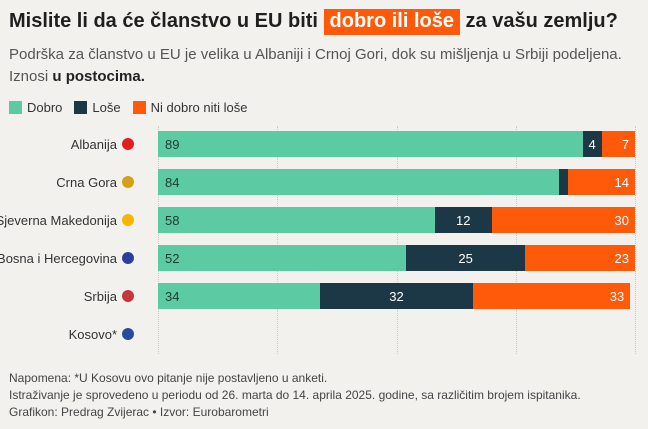  What do you see at coordinates (621, 258) in the screenshot?
I see `data-label: 23` at bounding box center [621, 258].